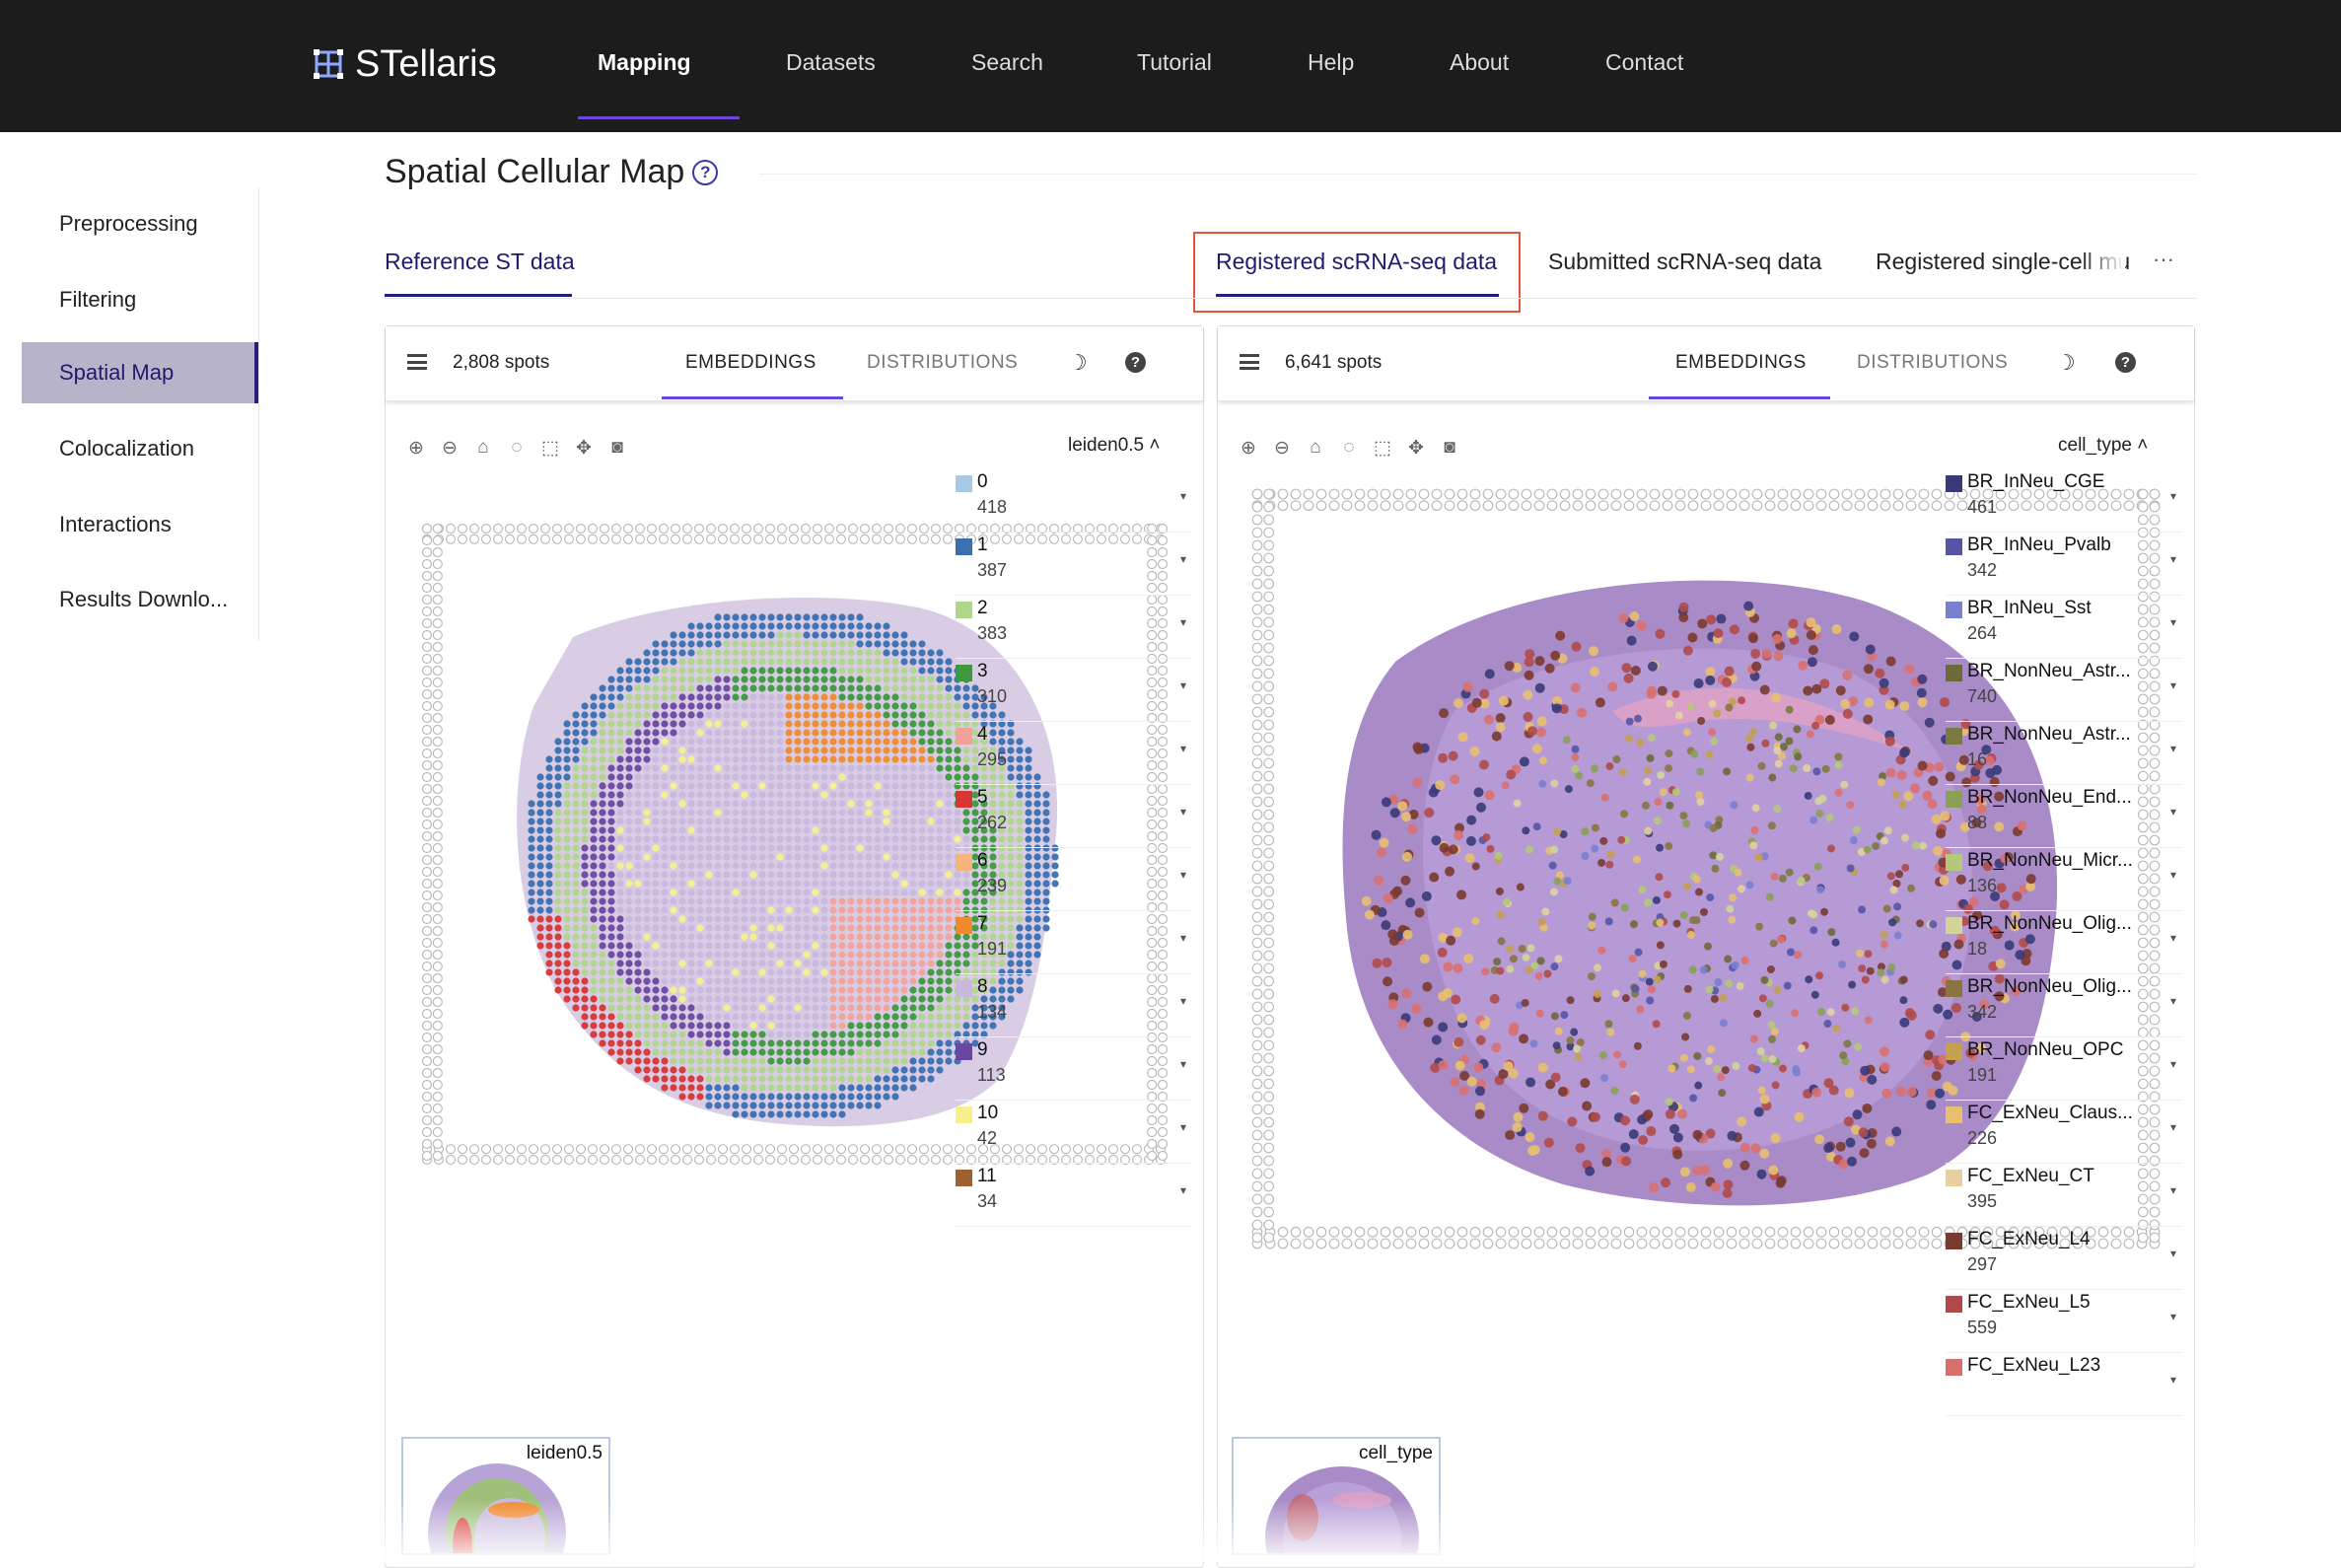 This screenshot has width=2341, height=1568. Describe the element at coordinates (2064, 1005) in the screenshot. I see `legend-item: BR_NonNeu_Olig... 342 ▾` at that location.